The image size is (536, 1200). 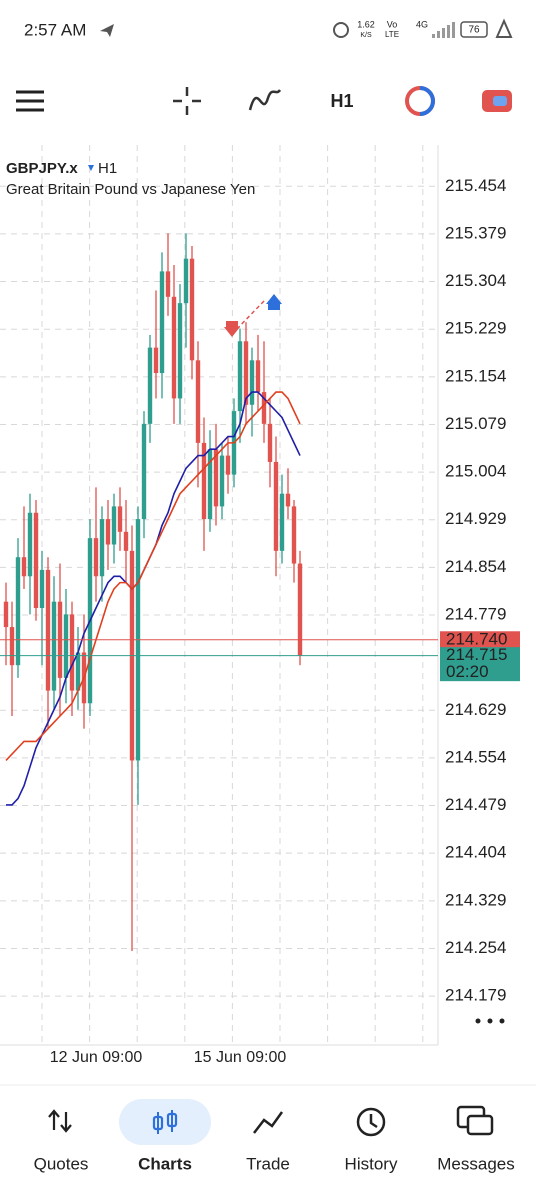 I want to click on warning-icon, so click(x=504, y=28).